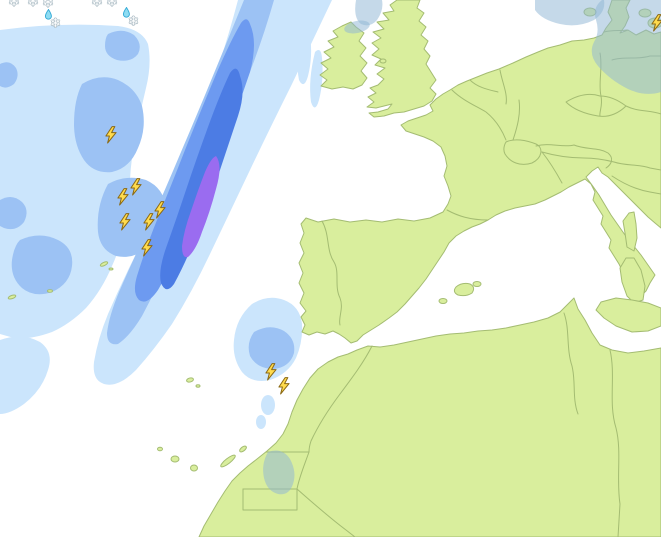 The height and width of the screenshot is (537, 661). What do you see at coordinates (194, 468) in the screenshot?
I see `island-gran-canaria` at bounding box center [194, 468].